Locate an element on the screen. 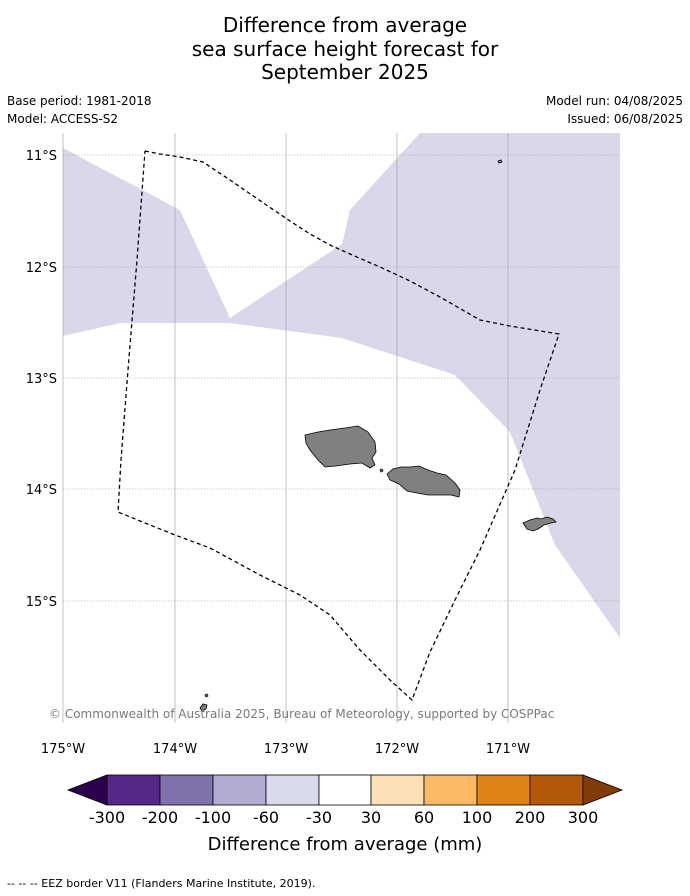 The image size is (690, 896). colorbar-extend-high is located at coordinates (603, 790).